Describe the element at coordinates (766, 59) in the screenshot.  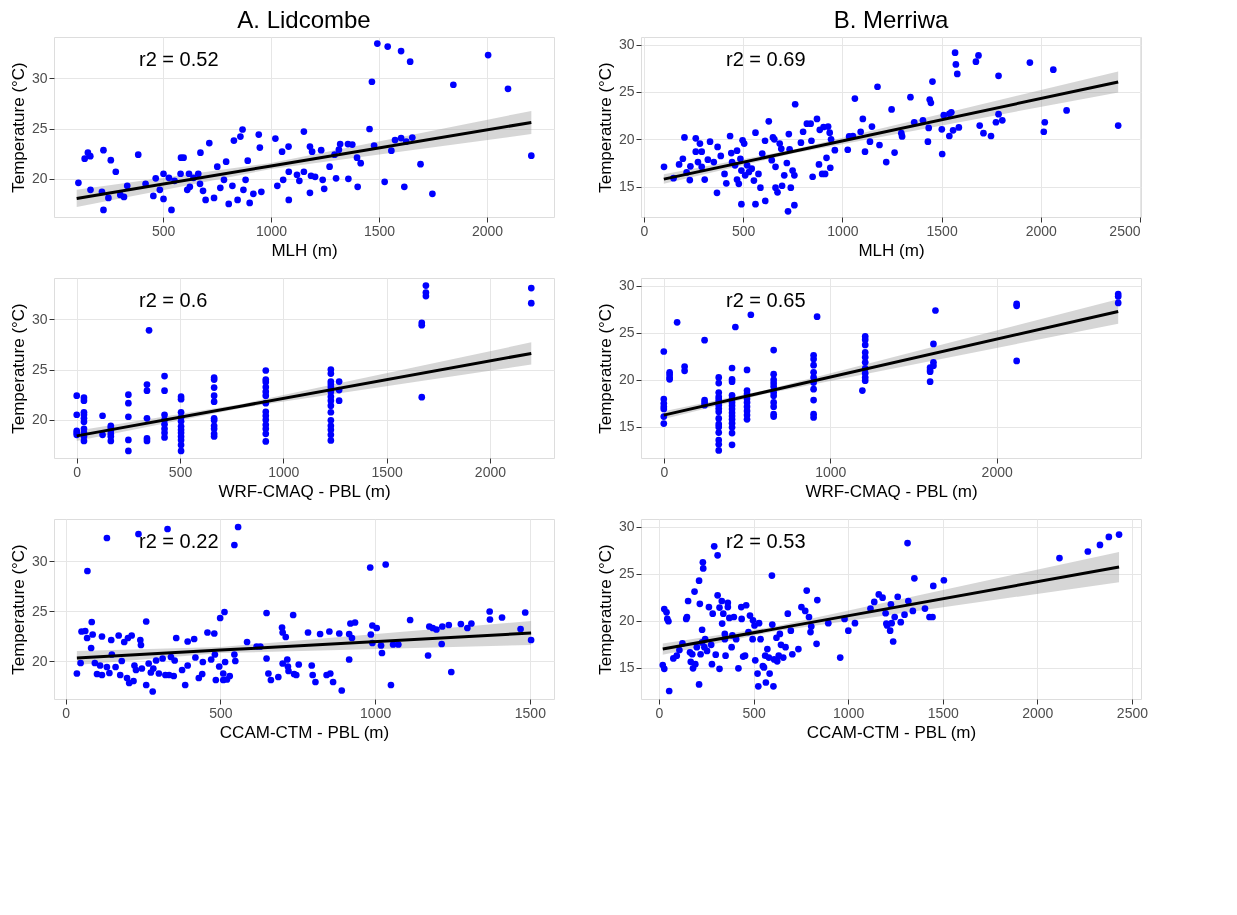
I see `annotation: r2 = 0.69` at that location.